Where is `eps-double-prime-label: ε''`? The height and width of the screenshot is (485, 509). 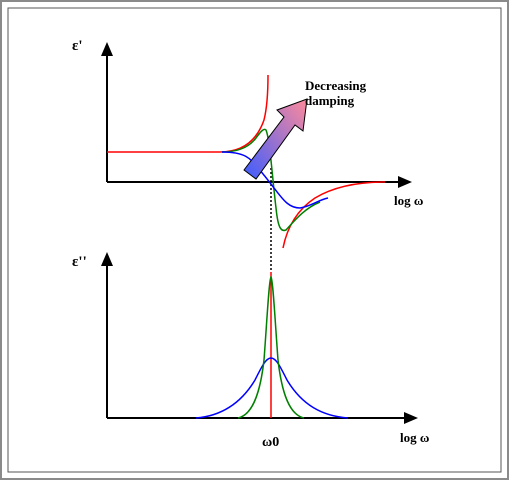 eps-double-prime-label: ε'' is located at coordinates (79, 262).